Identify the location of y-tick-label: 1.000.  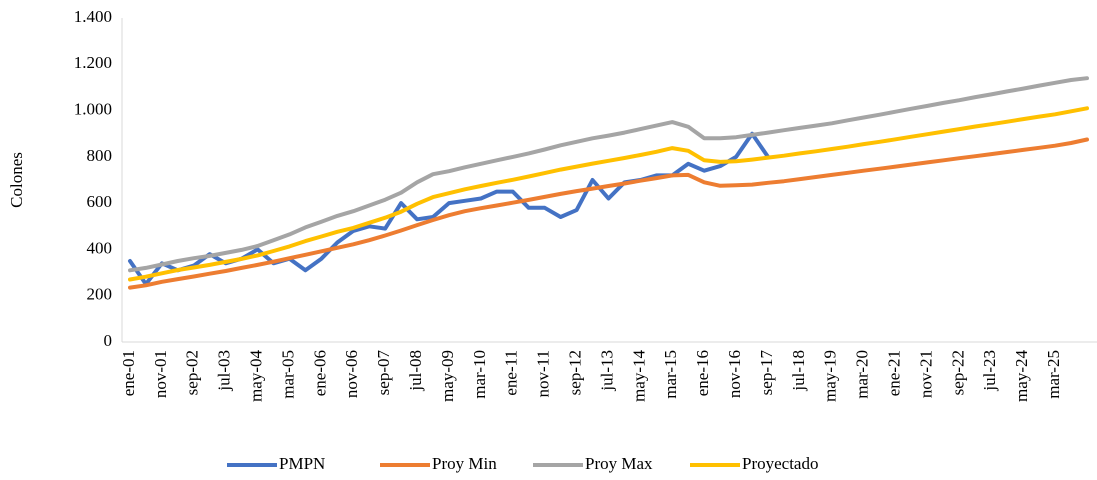
(93, 108).